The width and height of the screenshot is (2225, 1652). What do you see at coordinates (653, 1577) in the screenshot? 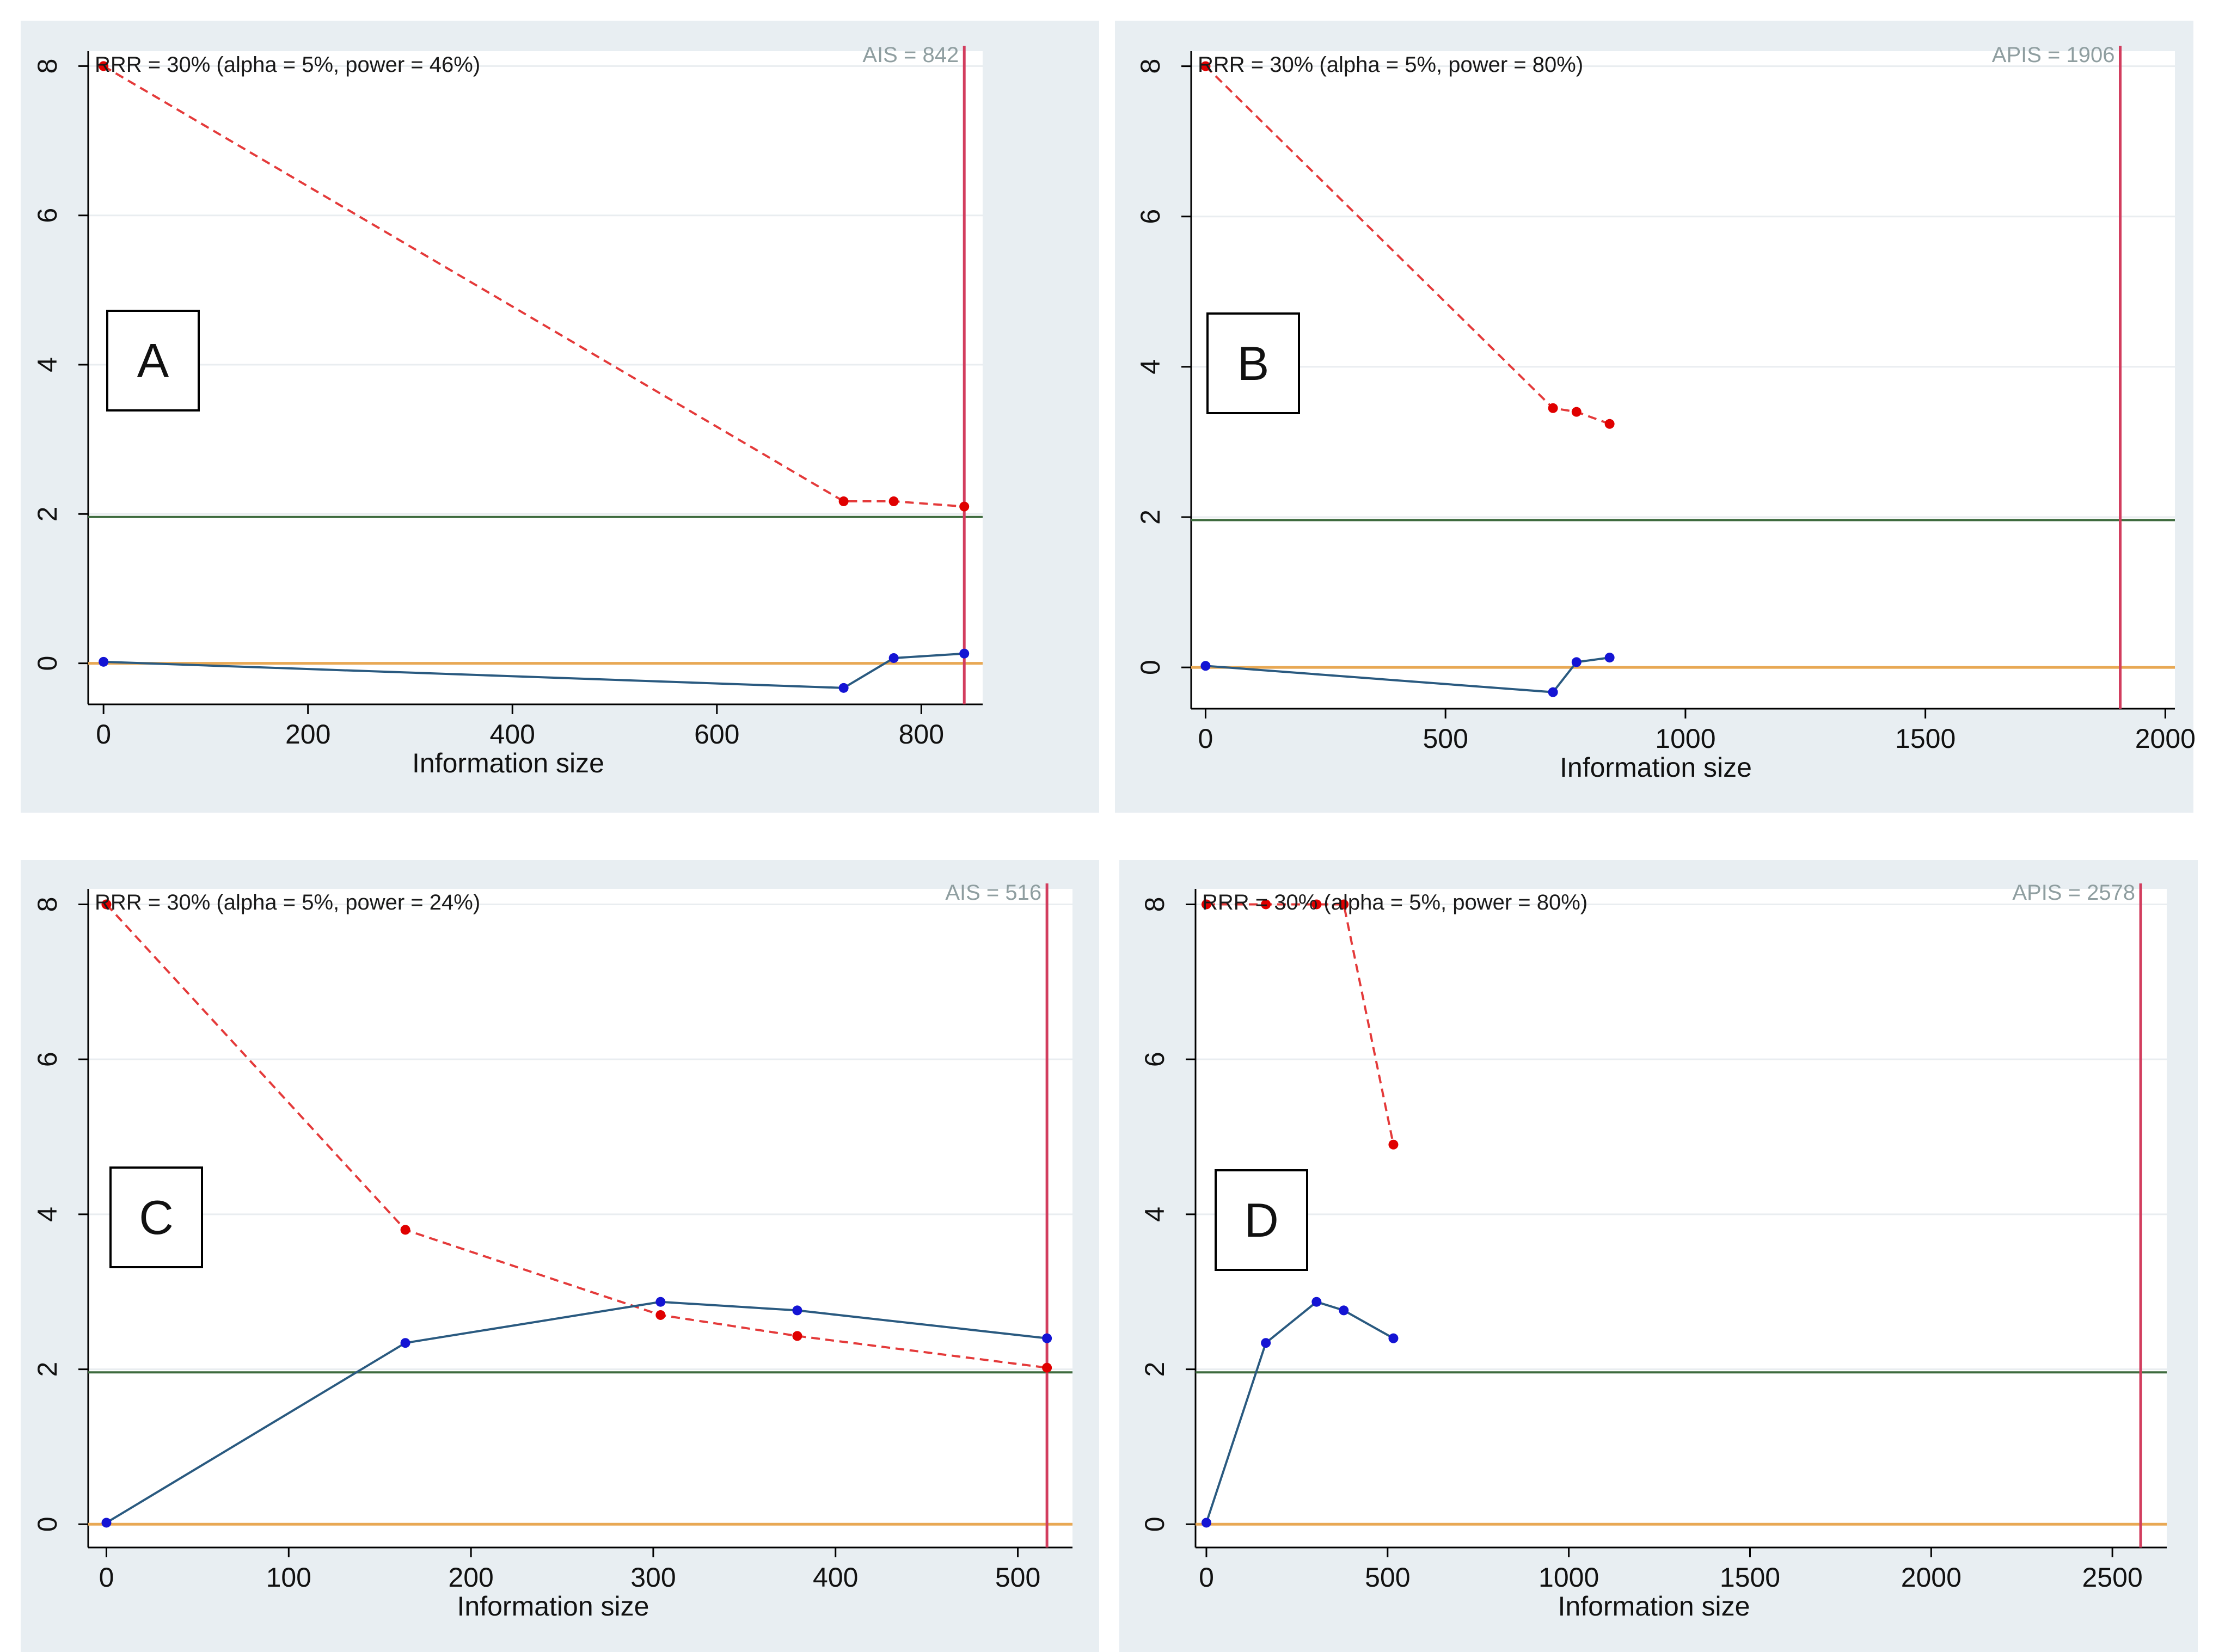
I see `x-tick-label: 300` at bounding box center [653, 1577].